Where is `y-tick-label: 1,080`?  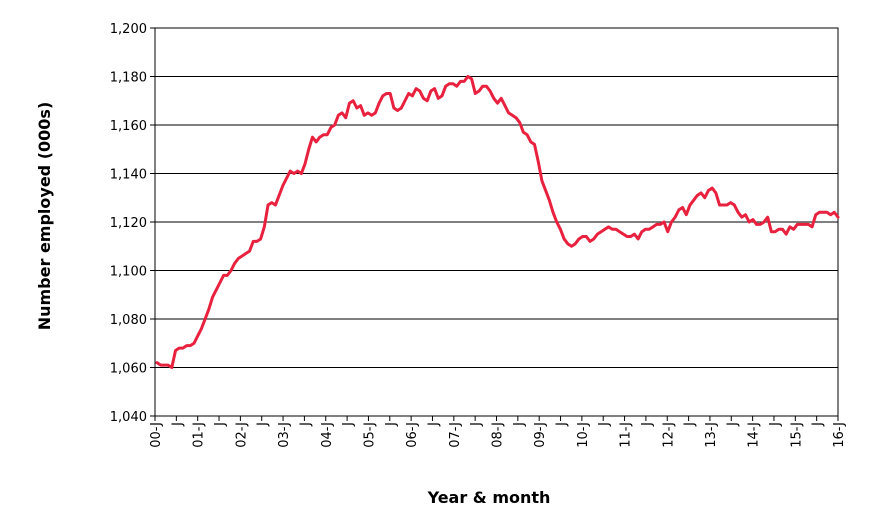 y-tick-label: 1,080 is located at coordinates (128, 320).